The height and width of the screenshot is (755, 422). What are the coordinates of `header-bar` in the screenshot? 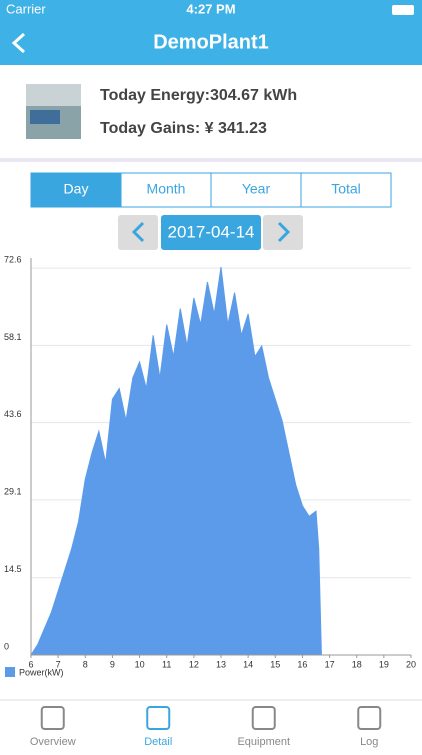 It's located at (211, 32).